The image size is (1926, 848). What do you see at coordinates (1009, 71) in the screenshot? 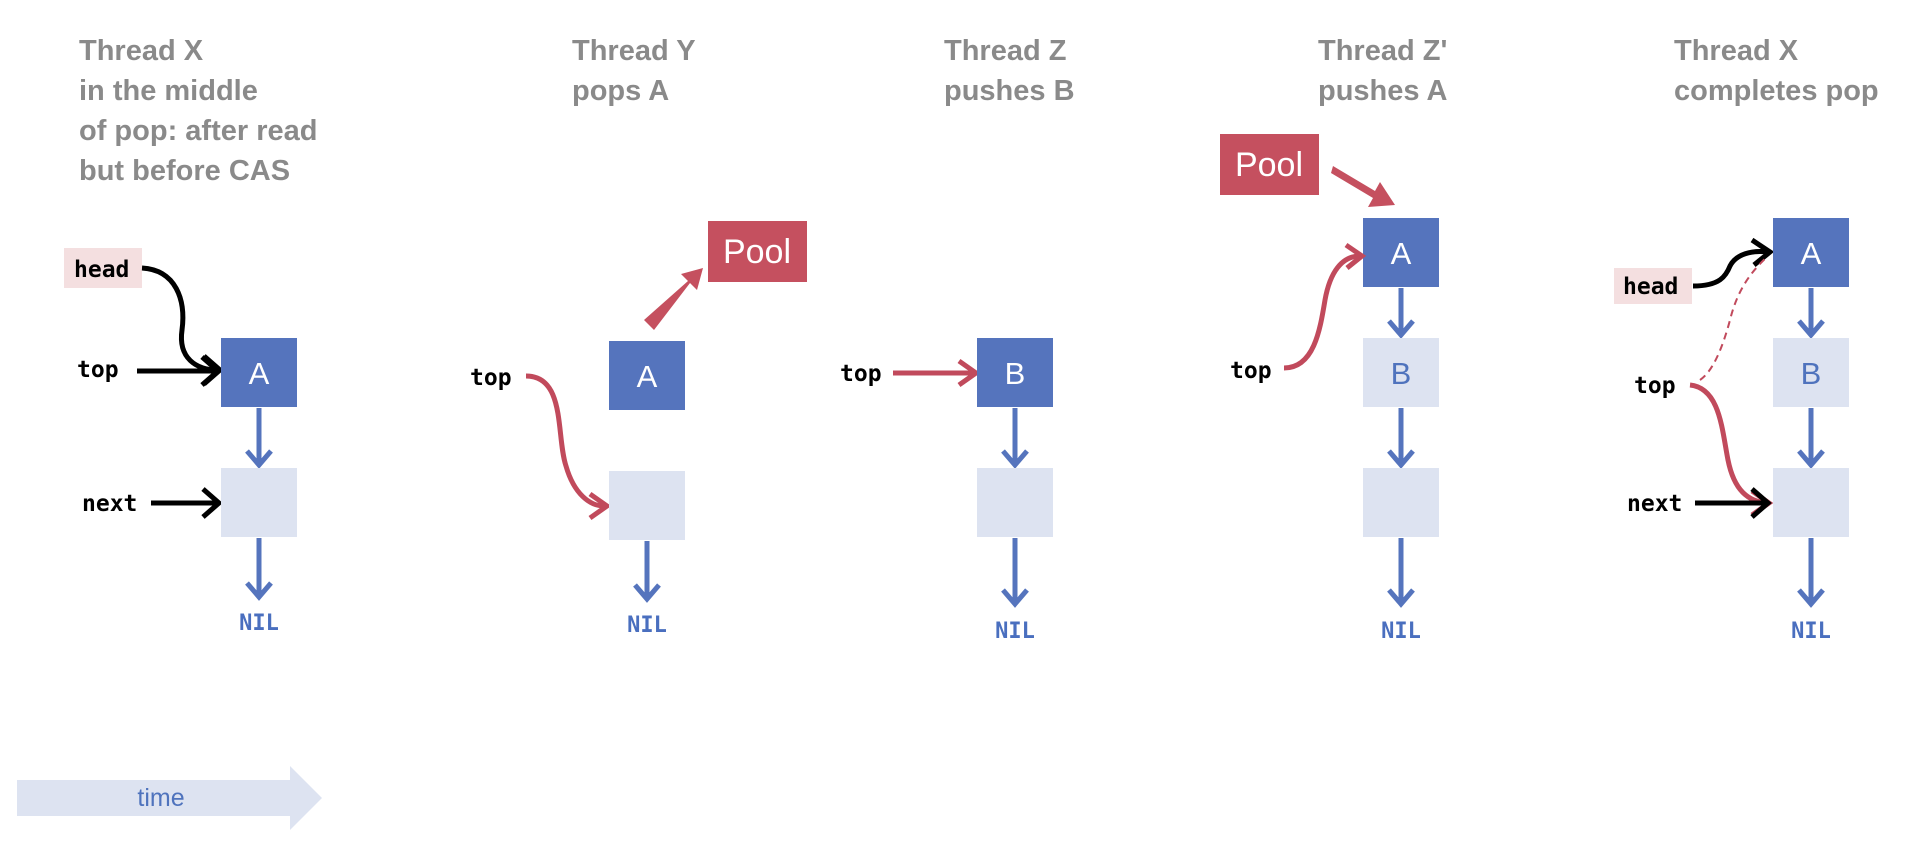
I see `panel-3-title: Thread Z pushes B` at bounding box center [1009, 71].